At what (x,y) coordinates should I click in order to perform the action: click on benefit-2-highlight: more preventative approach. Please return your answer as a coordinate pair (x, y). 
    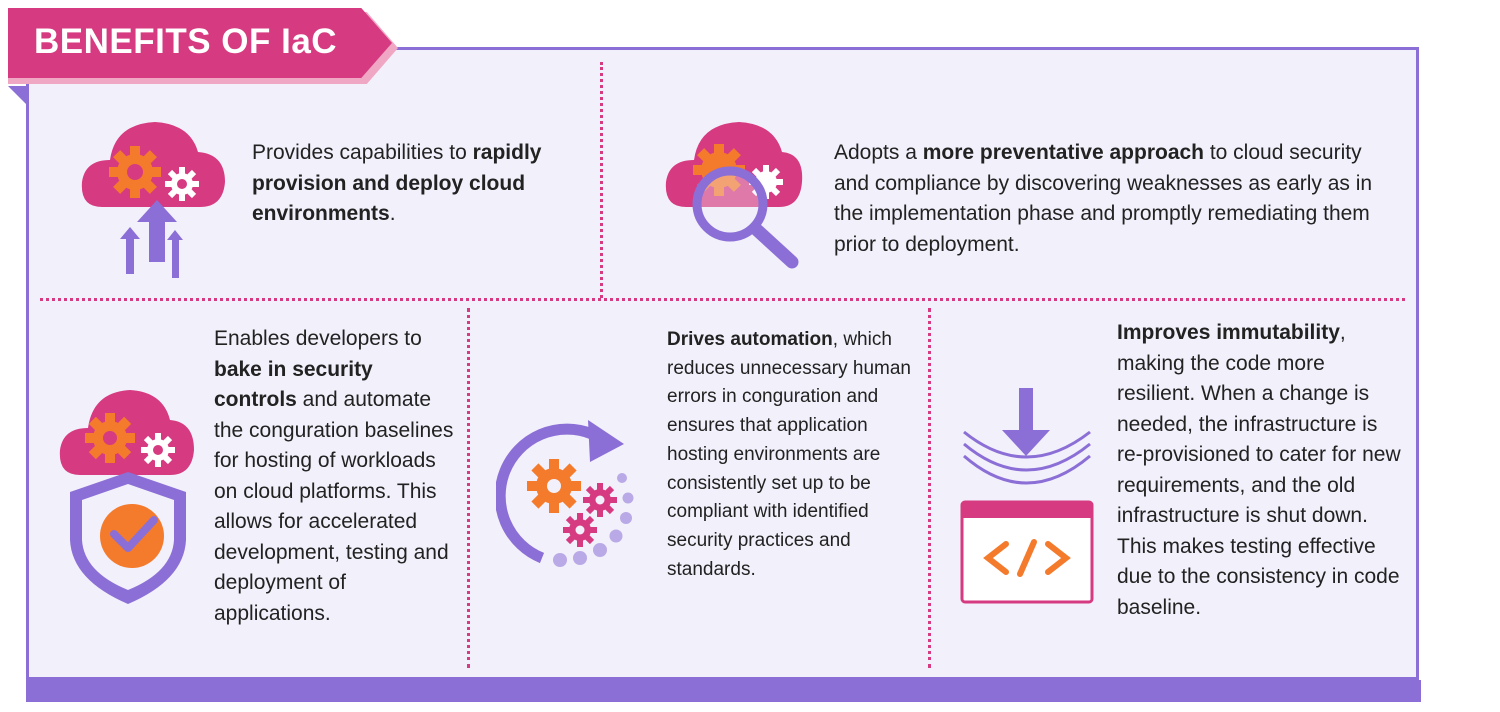
    Looking at the image, I should click on (1063, 152).